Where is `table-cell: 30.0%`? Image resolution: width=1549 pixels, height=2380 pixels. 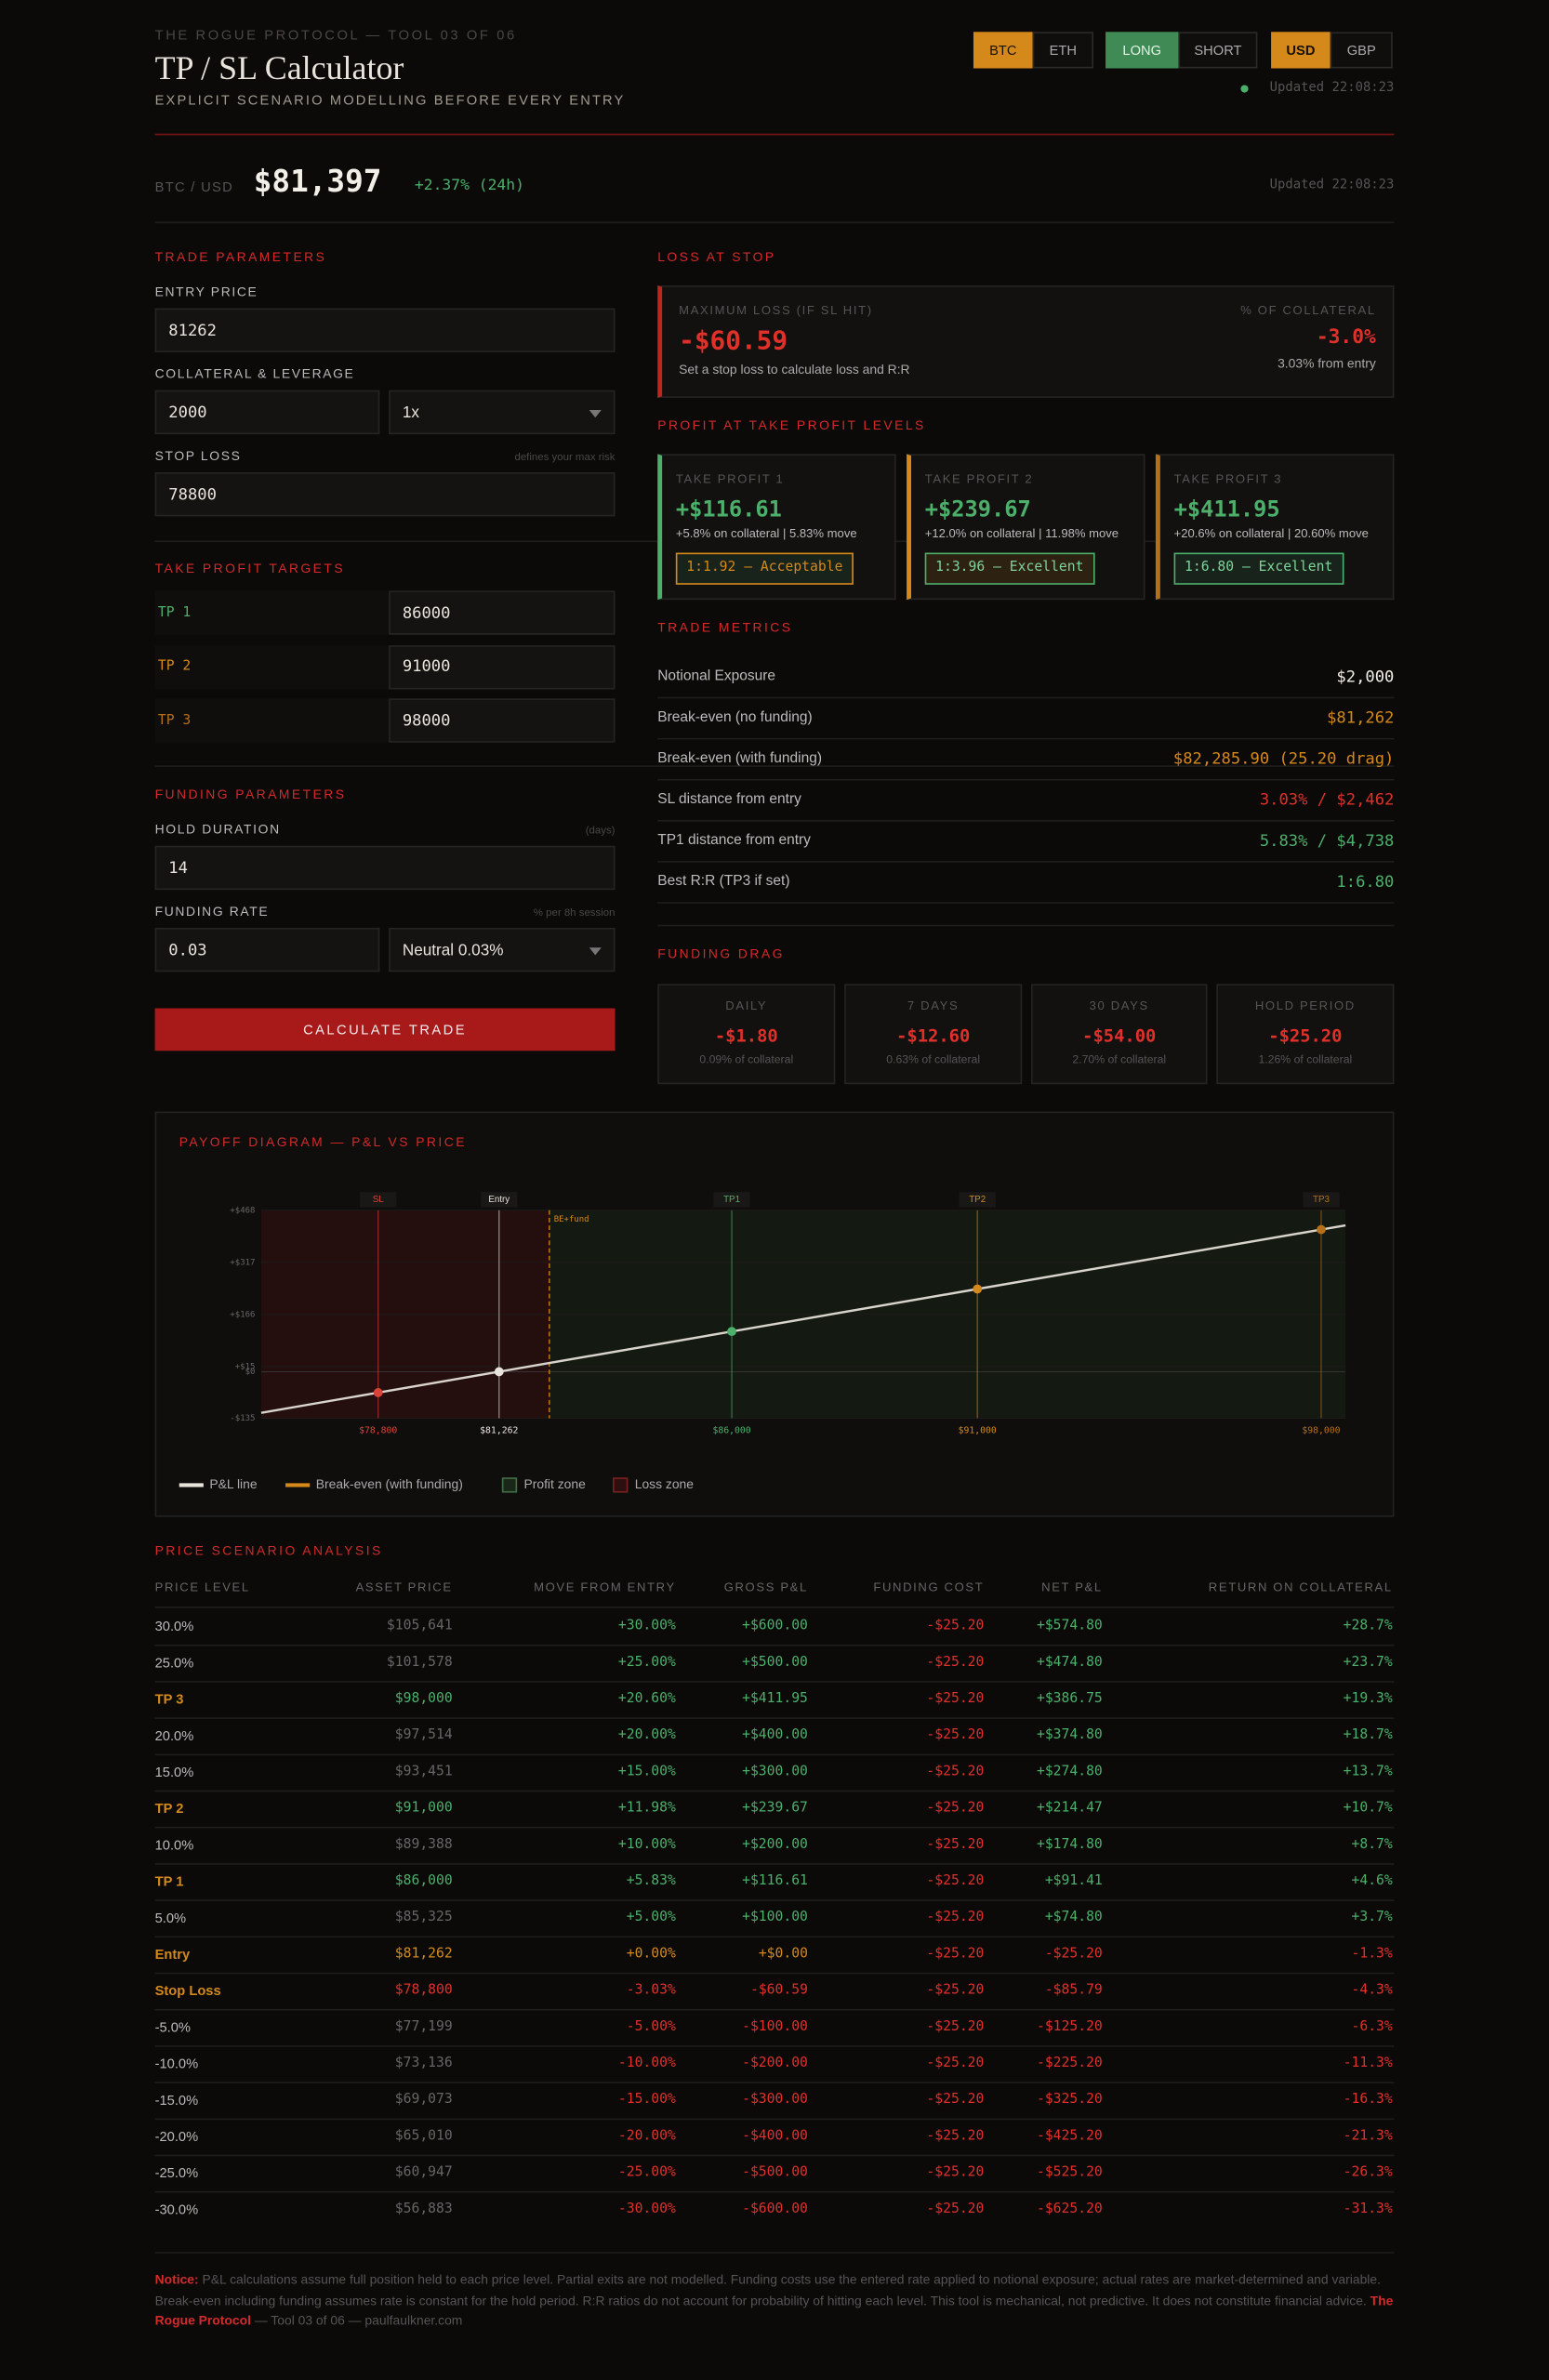 table-cell: 30.0% is located at coordinates (174, 1625).